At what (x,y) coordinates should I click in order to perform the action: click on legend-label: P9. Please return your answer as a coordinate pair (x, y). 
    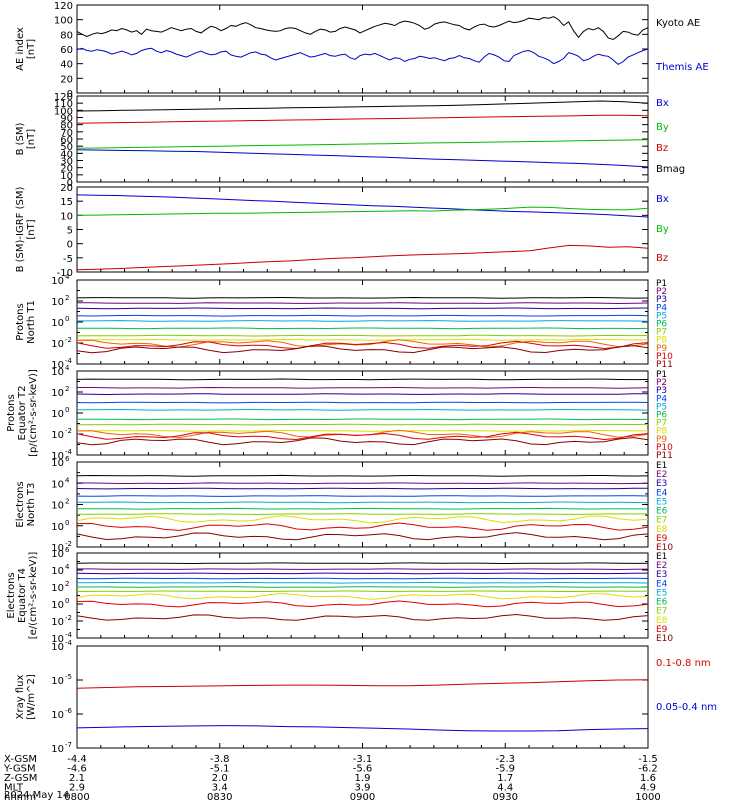
    Looking at the image, I should click on (661, 349).